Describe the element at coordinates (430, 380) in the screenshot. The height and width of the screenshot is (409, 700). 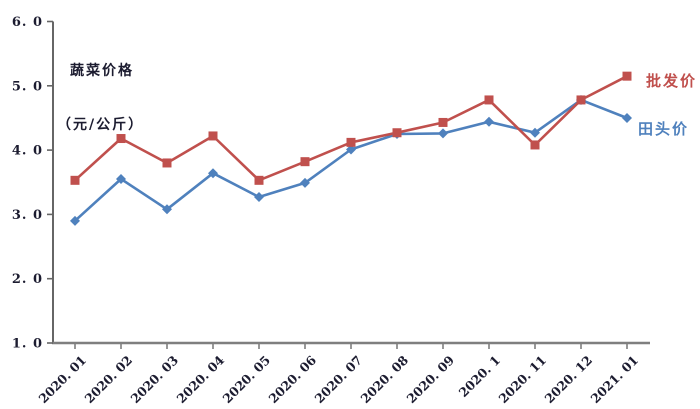
I see `x-tick-label: 2020. 09` at that location.